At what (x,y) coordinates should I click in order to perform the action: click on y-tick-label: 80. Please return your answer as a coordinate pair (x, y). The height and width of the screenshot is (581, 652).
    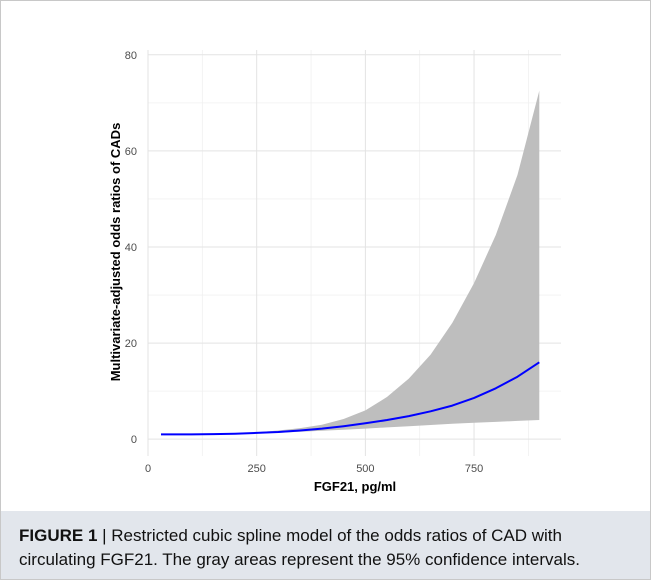
    Looking at the image, I should click on (131, 56).